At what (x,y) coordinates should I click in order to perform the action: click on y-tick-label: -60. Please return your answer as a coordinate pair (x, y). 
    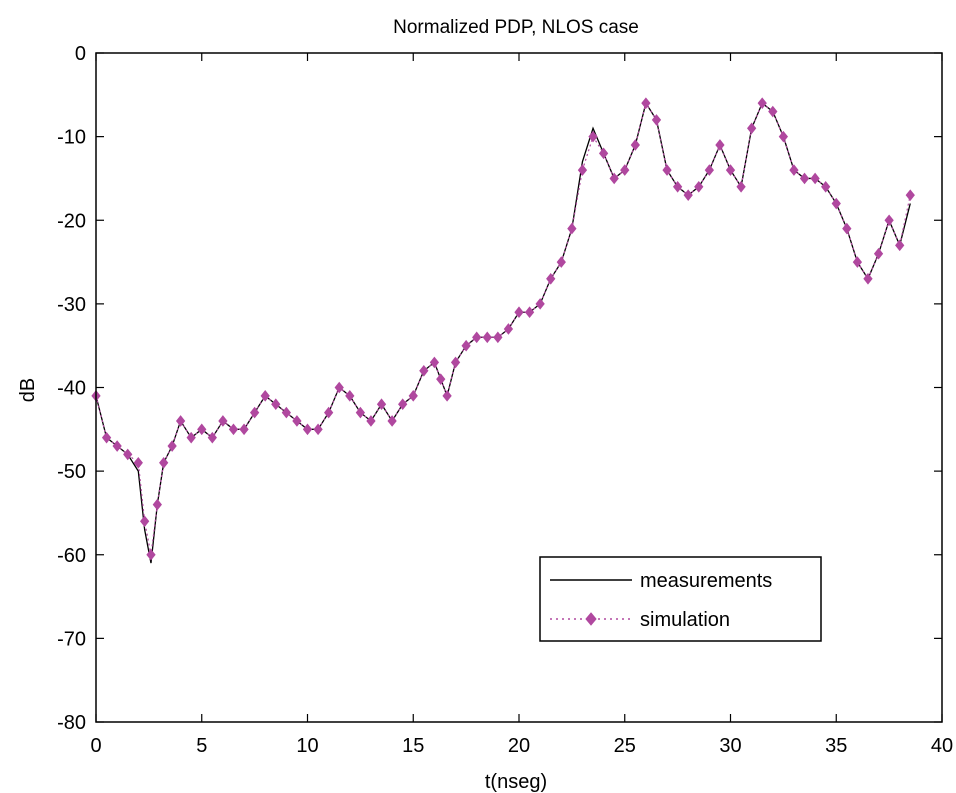
    Looking at the image, I should click on (71, 556).